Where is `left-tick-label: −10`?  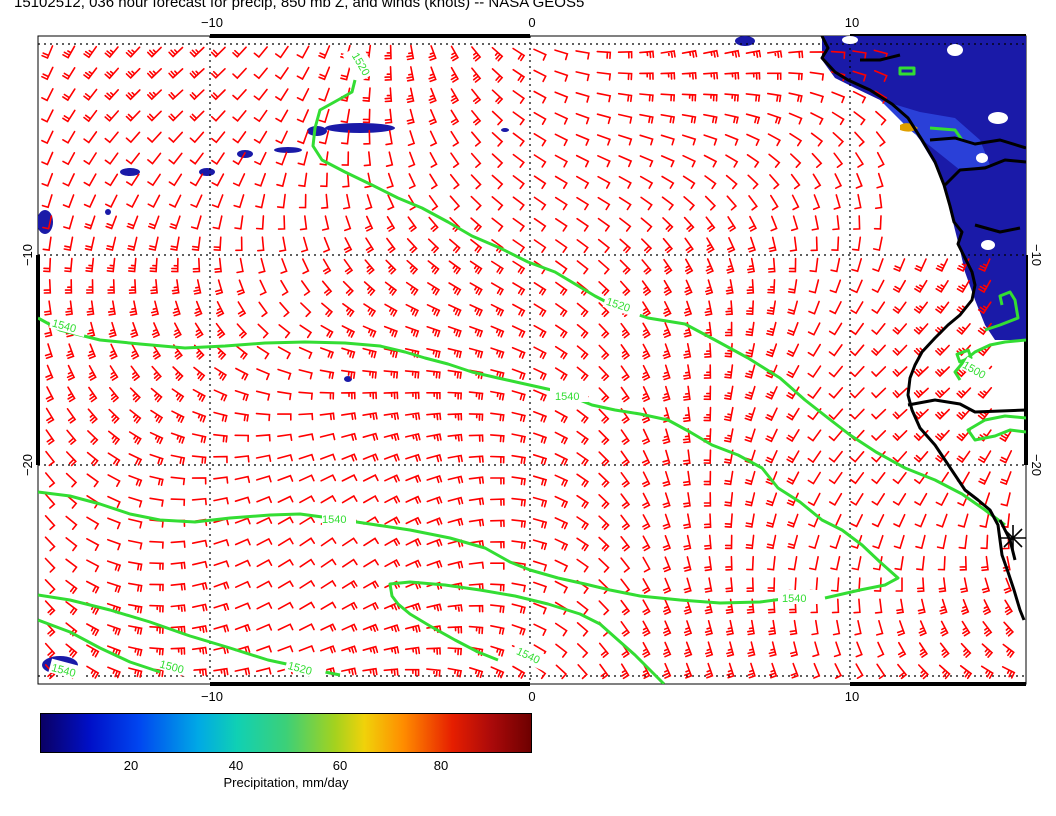 left-tick-label: −10 is located at coordinates (27, 255).